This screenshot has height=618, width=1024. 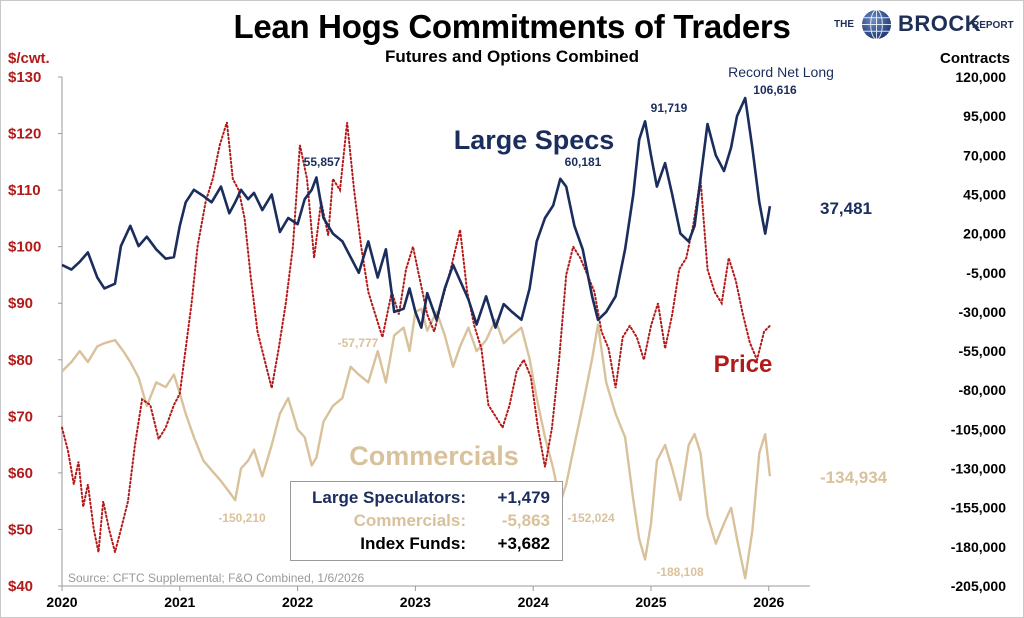 I want to click on y-right-tick-label: -105,000, so click(x=978, y=429).